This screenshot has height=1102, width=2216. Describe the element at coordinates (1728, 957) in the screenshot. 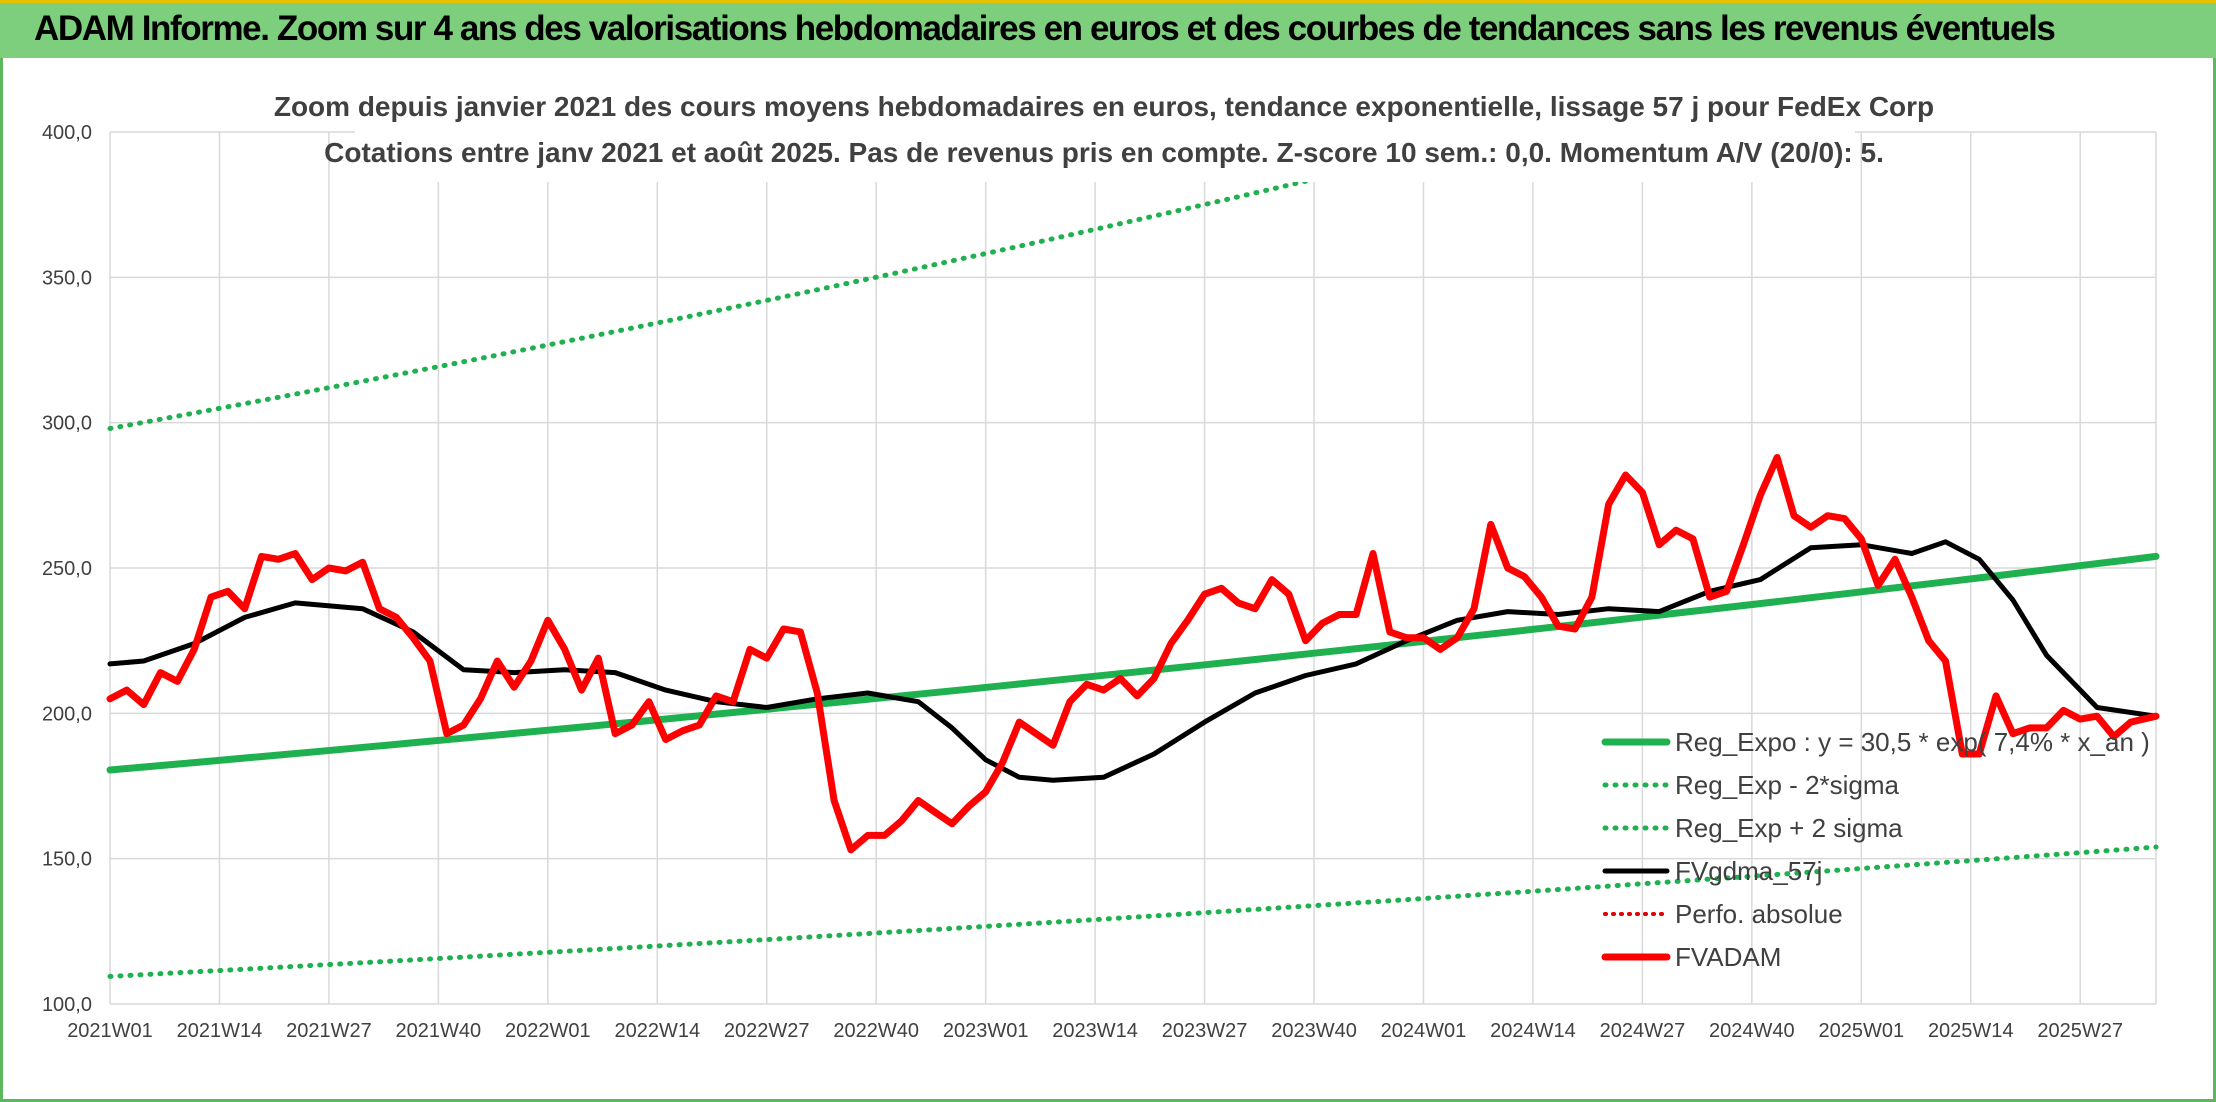

I see `legend-label: FVADAM` at that location.